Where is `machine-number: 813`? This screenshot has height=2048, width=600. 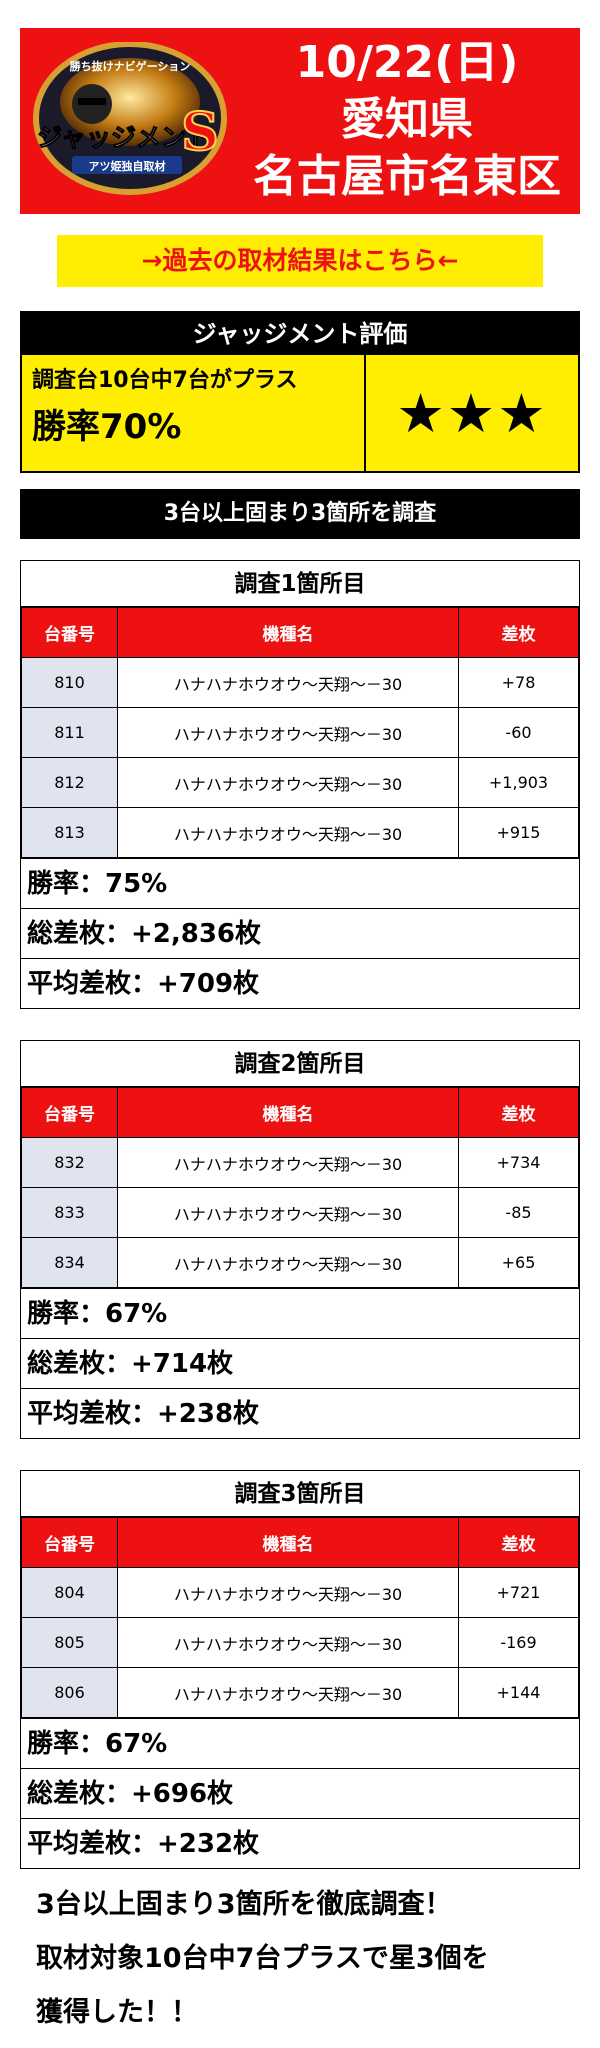
machine-number: 813 is located at coordinates (69, 832).